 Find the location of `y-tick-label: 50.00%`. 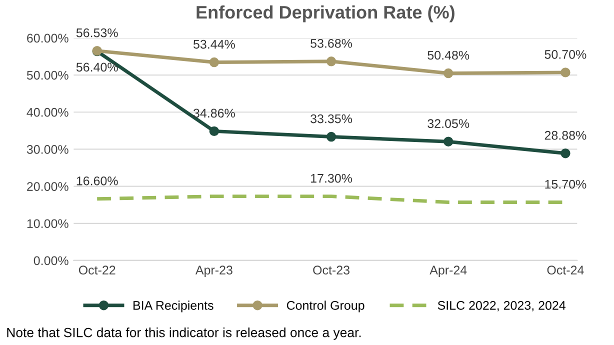

y-tick-label: 50.00% is located at coordinates (47, 75).